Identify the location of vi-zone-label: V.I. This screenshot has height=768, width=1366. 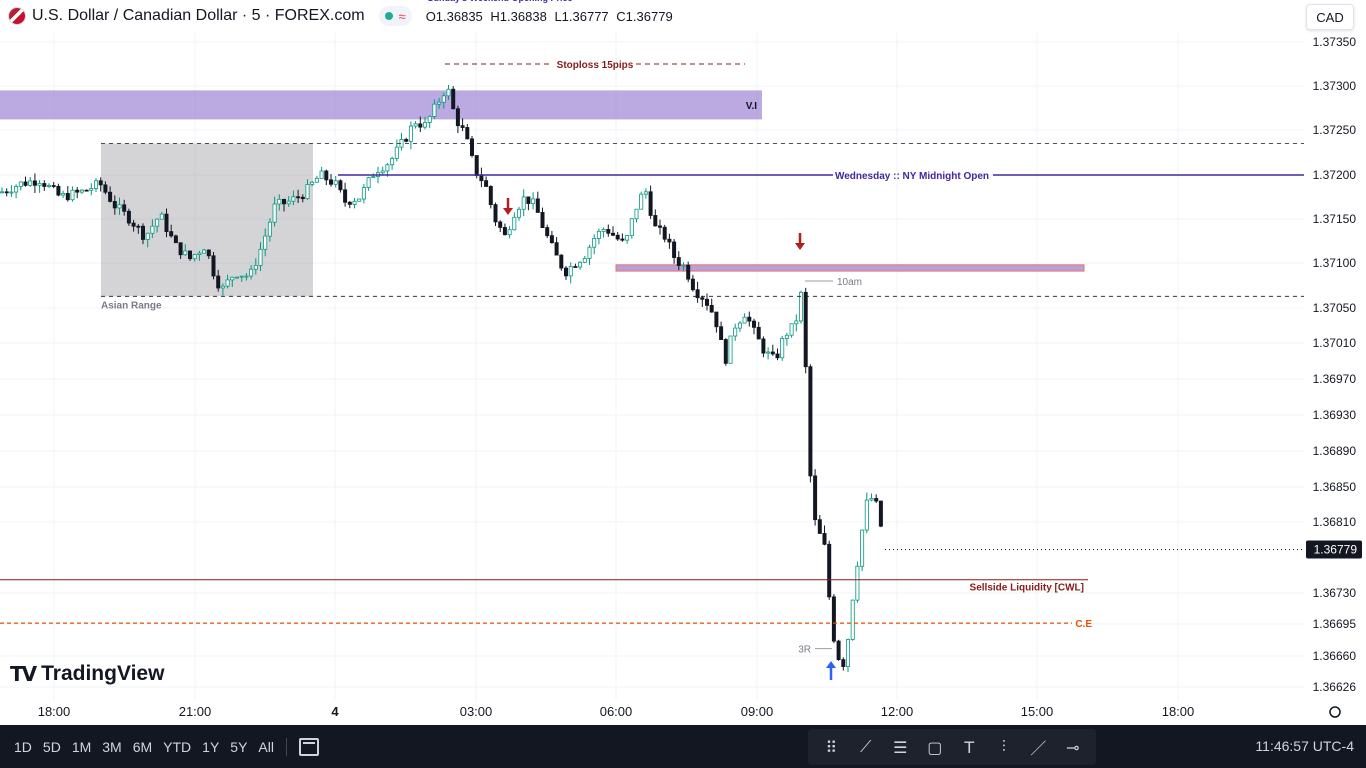
(752, 106).